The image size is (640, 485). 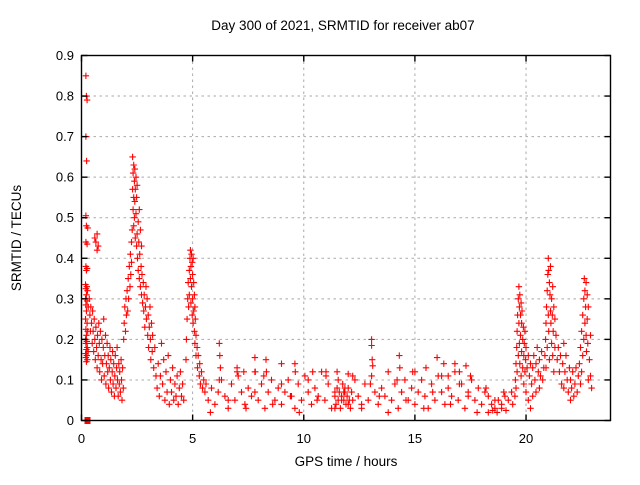 I want to click on y-tick-label: 0.3, so click(x=65, y=298).